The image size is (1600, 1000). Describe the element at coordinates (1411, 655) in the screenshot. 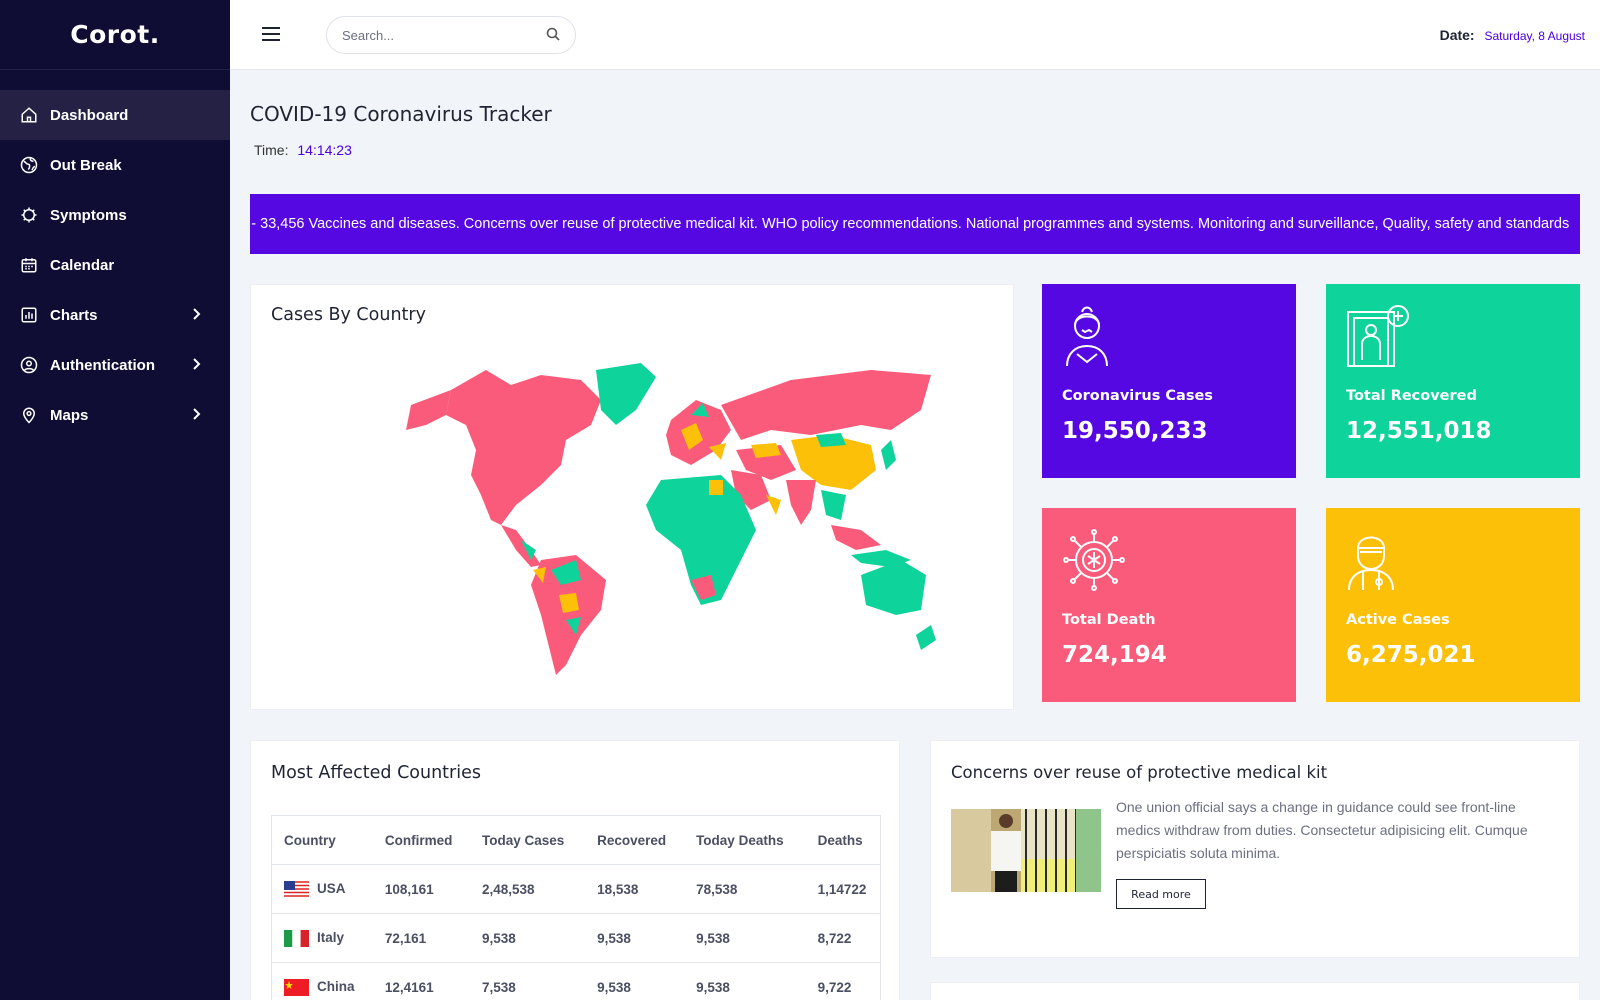

I see `stat-value: 6,275,021` at that location.